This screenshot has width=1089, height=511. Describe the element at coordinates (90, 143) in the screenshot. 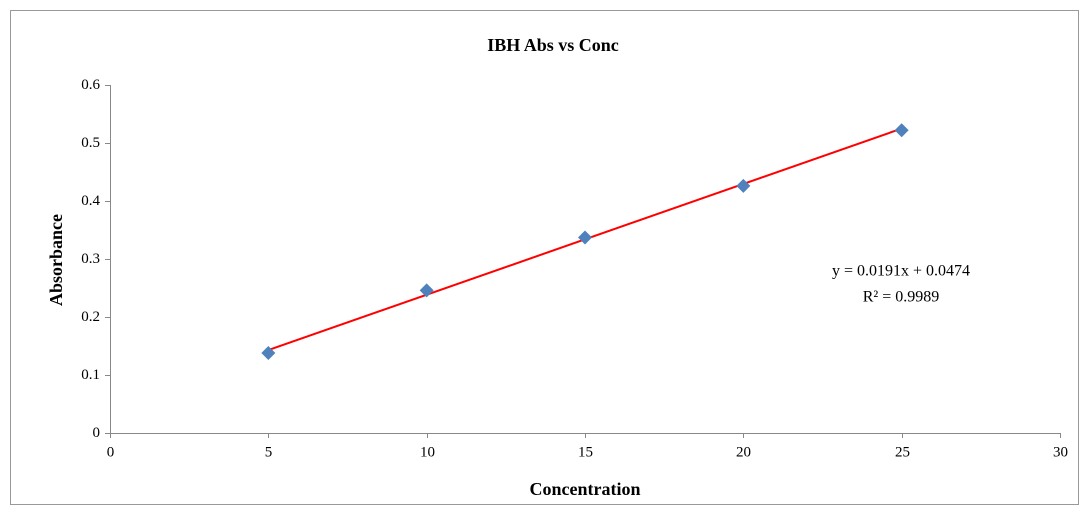

I see `y-tick-label: 0.5` at that location.